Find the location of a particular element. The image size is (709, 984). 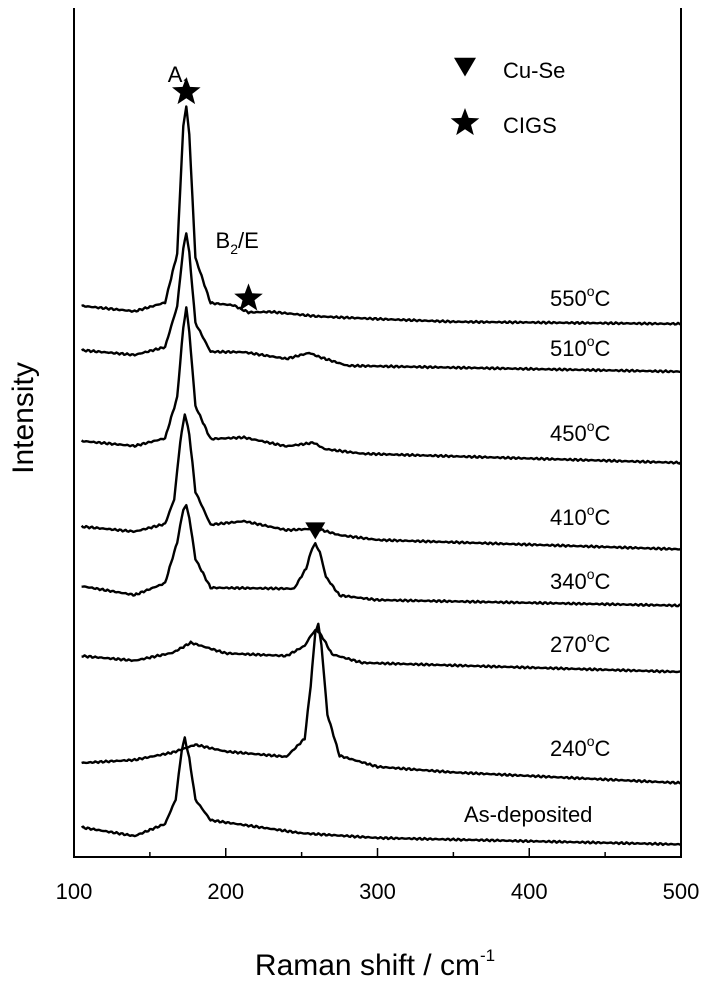

cu-se-triangle-marker is located at coordinates (315, 531).